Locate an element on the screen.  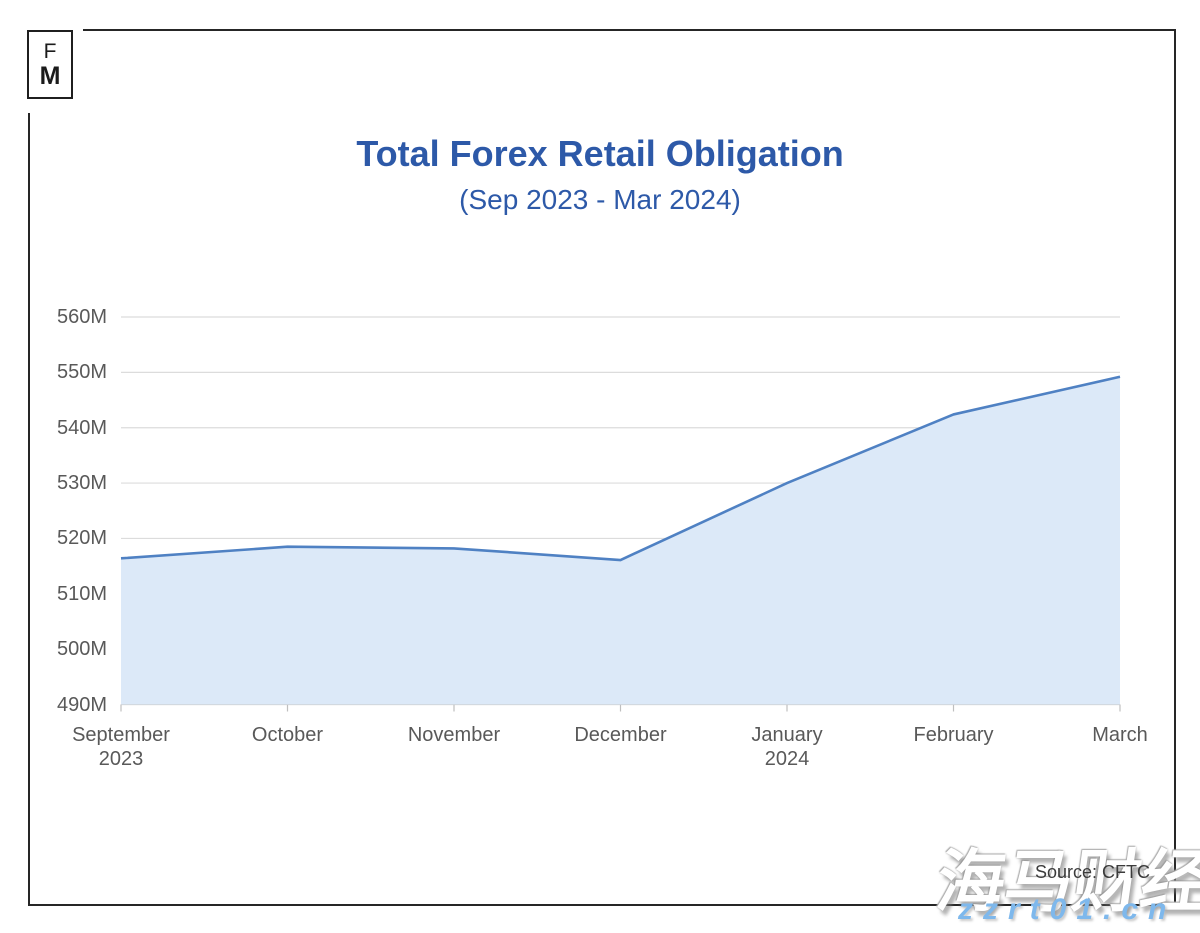
x-axis-label: January 2024 is located at coordinates (787, 747).